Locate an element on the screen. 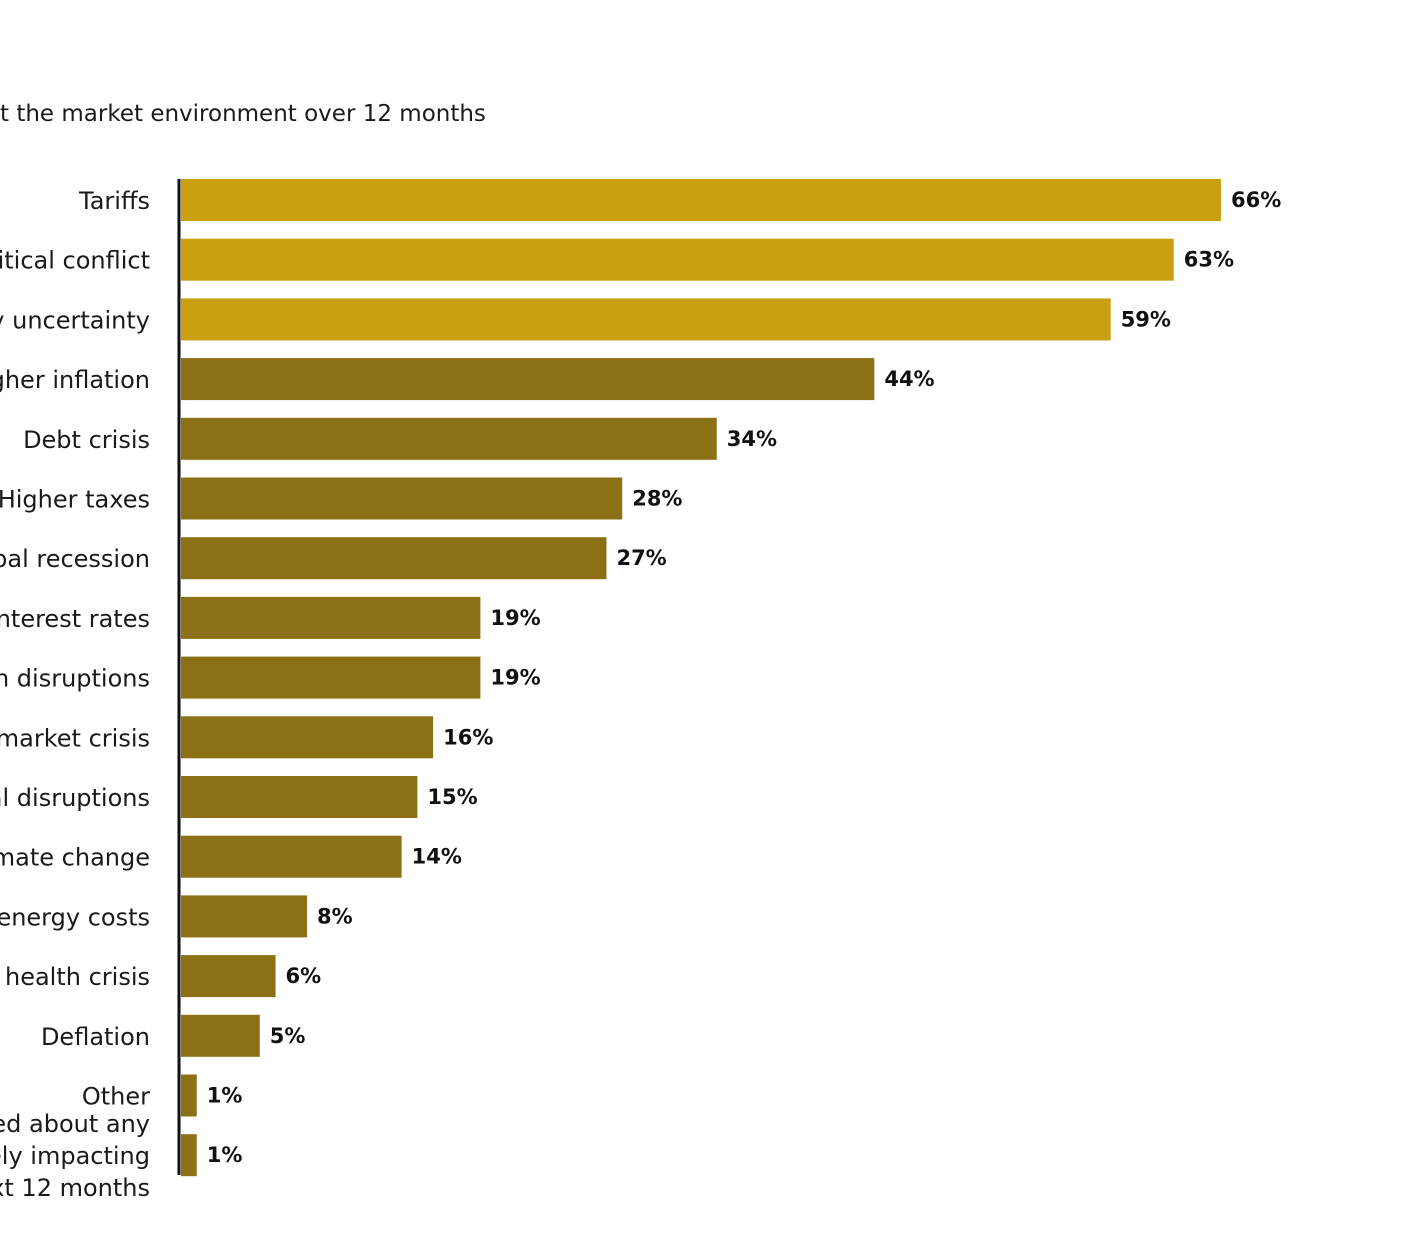 This screenshot has height=1240, width=1401. category-label-16-line-0: ed about any is located at coordinates (75, 1124).